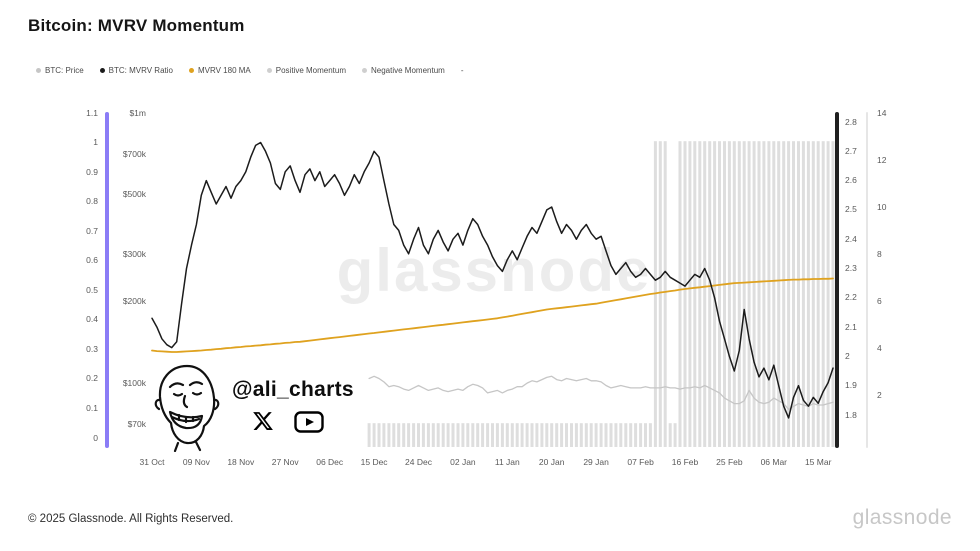 The height and width of the screenshot is (551, 980). I want to click on footer-copyright: © 2025 Glassnode. All Rights Reserved., so click(131, 519).